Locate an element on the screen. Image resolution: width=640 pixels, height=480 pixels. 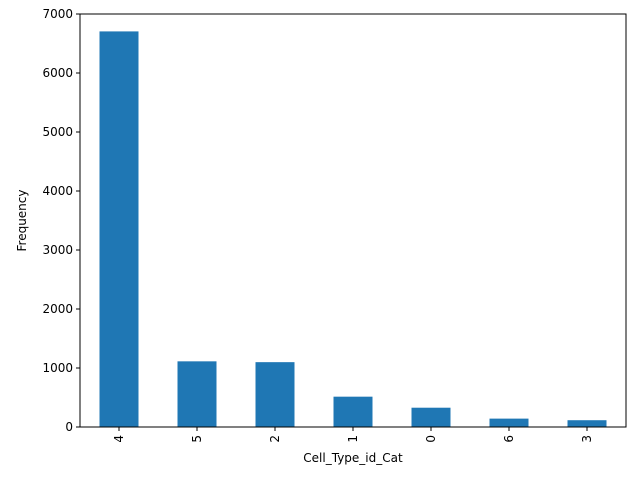
y-tick-label-6000: 6000 is located at coordinates (57, 73).